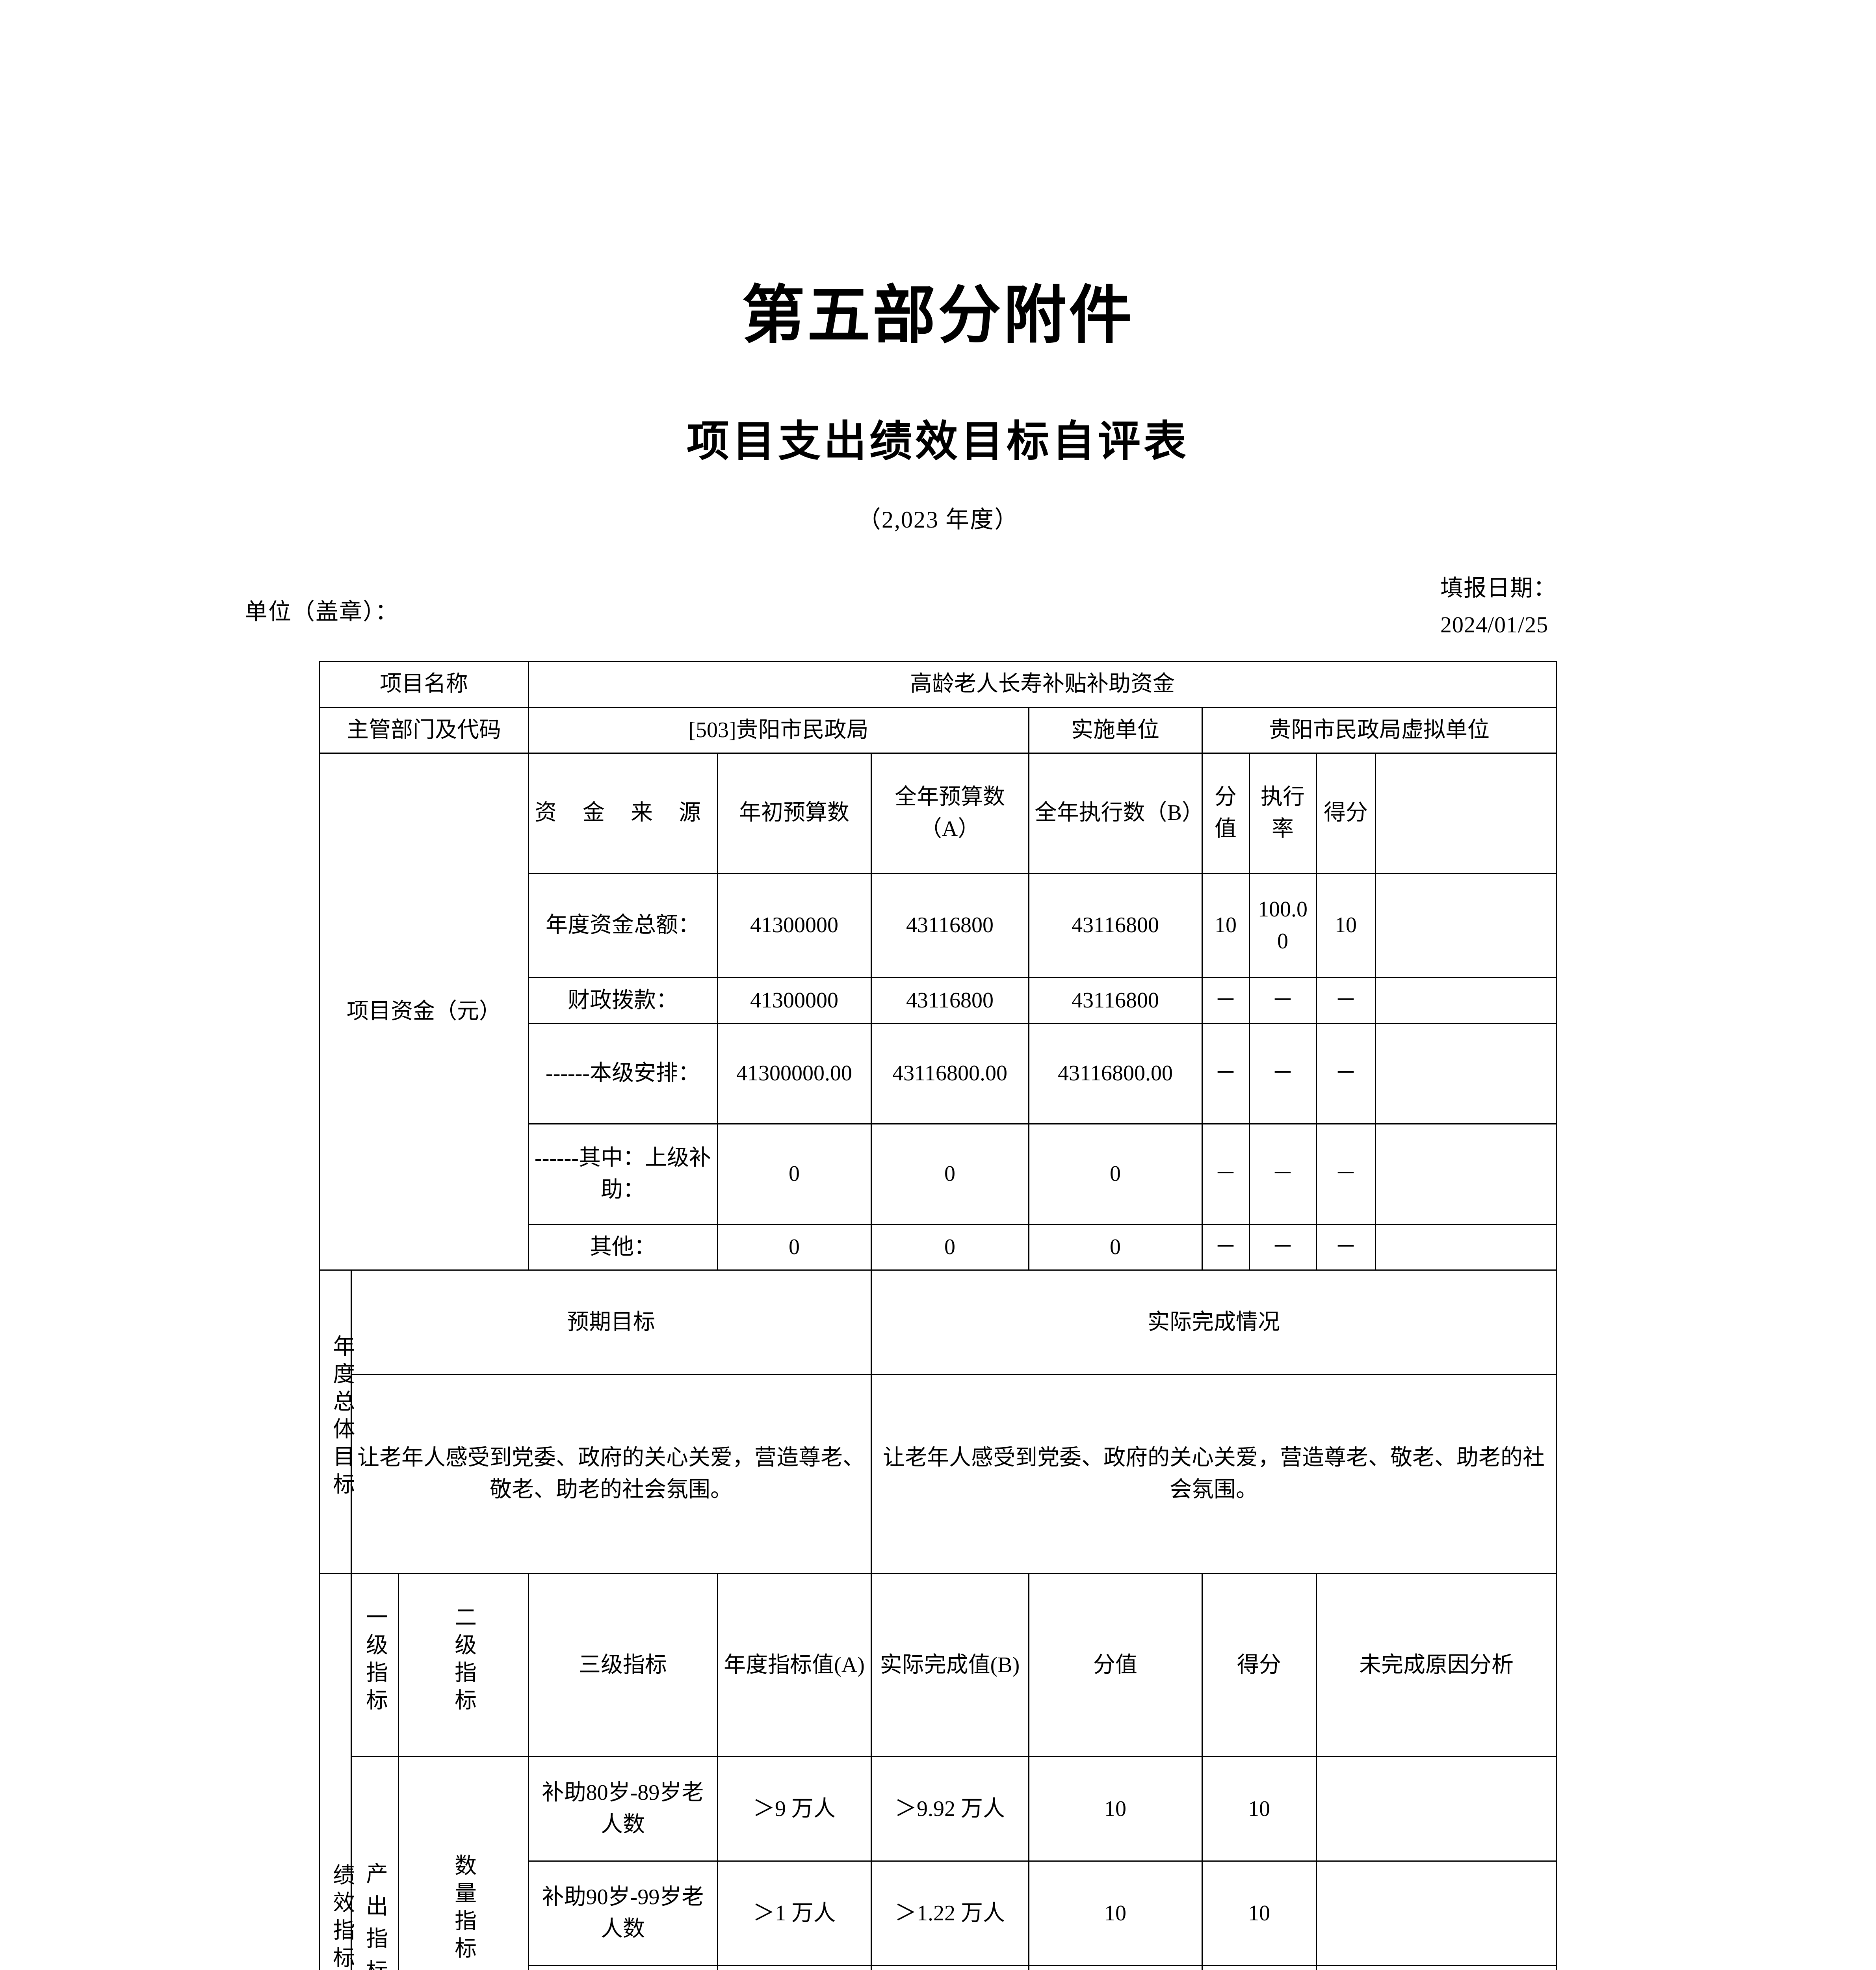  Describe the element at coordinates (949, 1665) in the screenshot. I see `perf-header-actual: 实际完成值(B)` at that location.